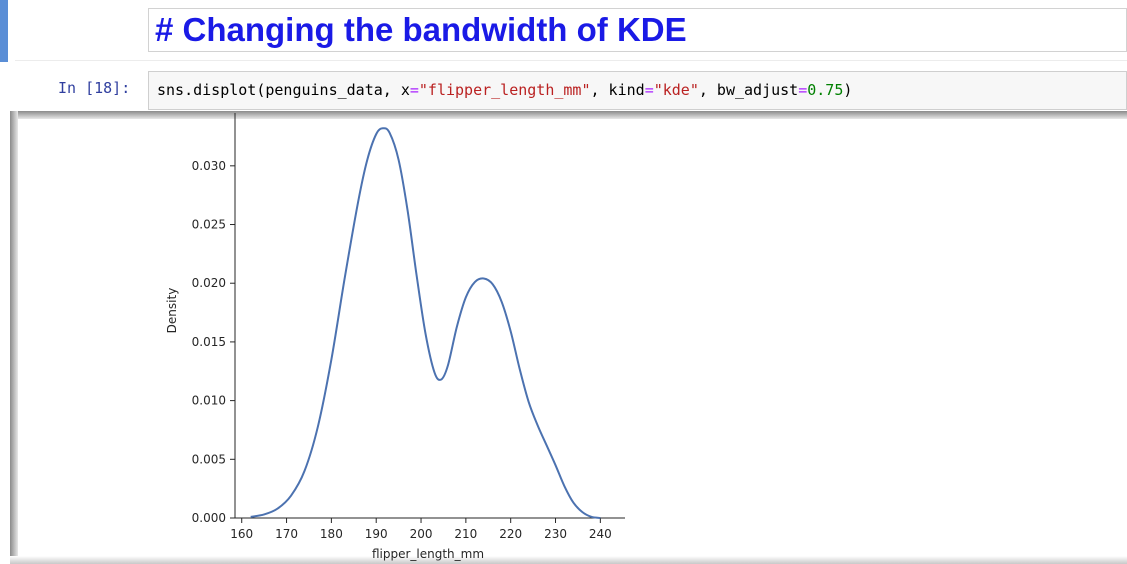 The image size is (1127, 564). Describe the element at coordinates (617, 90) in the screenshot. I see `code-token: , kind` at that location.